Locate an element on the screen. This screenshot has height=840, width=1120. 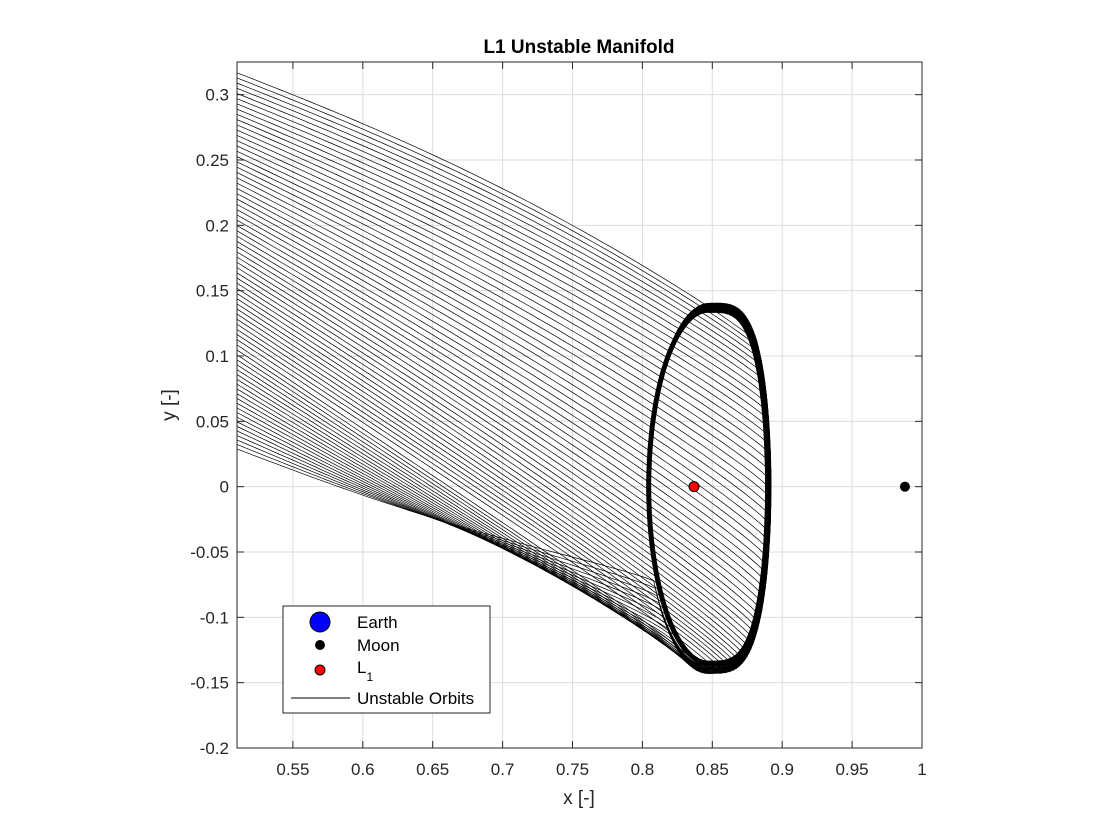
moon-marker is located at coordinates (904, 486).